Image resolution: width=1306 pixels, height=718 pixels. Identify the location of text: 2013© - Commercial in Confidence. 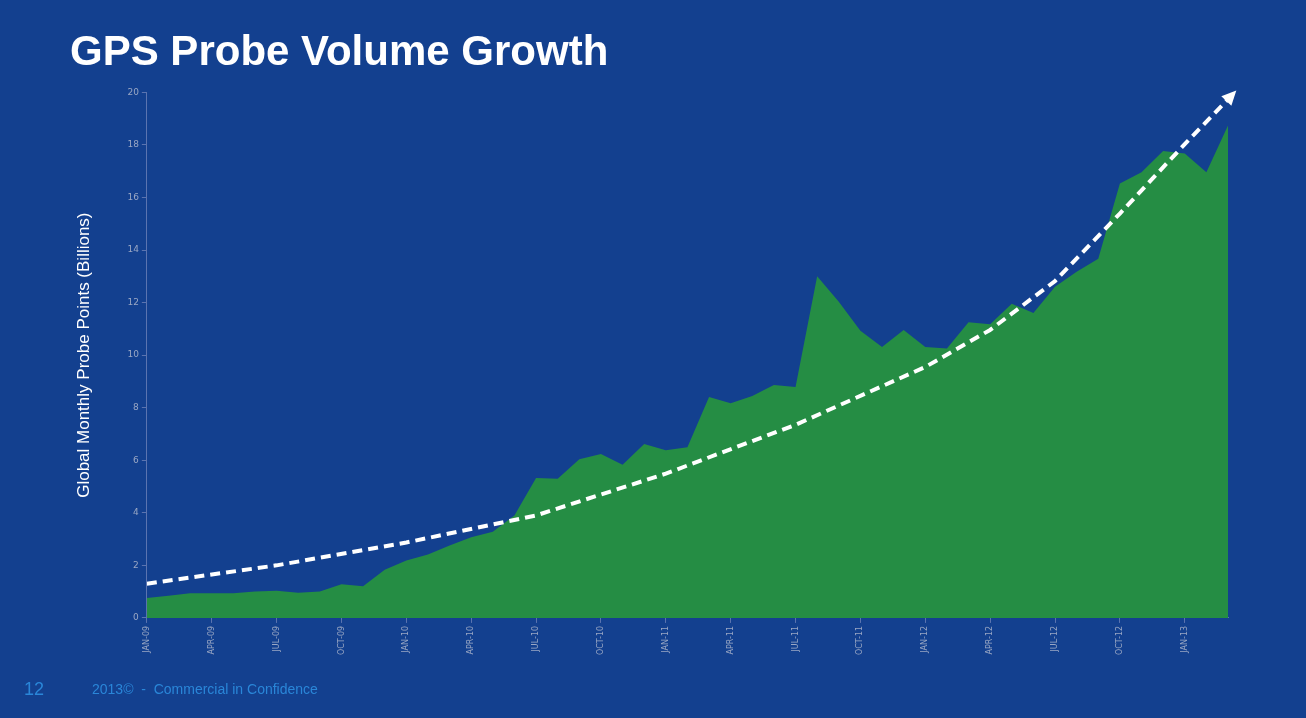
(205, 688).